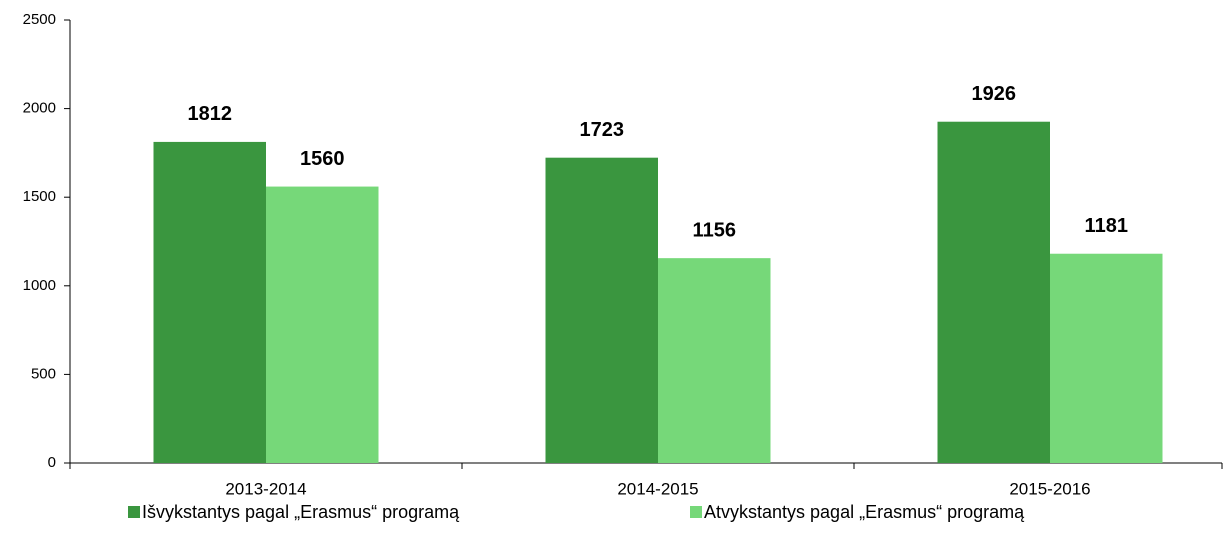  What do you see at coordinates (322, 159) in the screenshot?
I see `value-label: 1560` at bounding box center [322, 159].